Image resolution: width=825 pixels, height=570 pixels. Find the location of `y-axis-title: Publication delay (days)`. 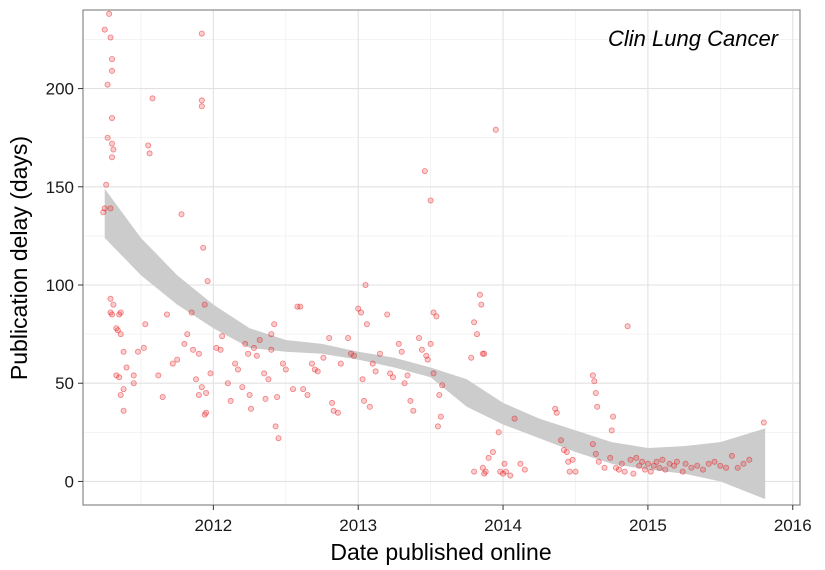

y-axis-title: Publication delay (days) is located at coordinates (19, 258).